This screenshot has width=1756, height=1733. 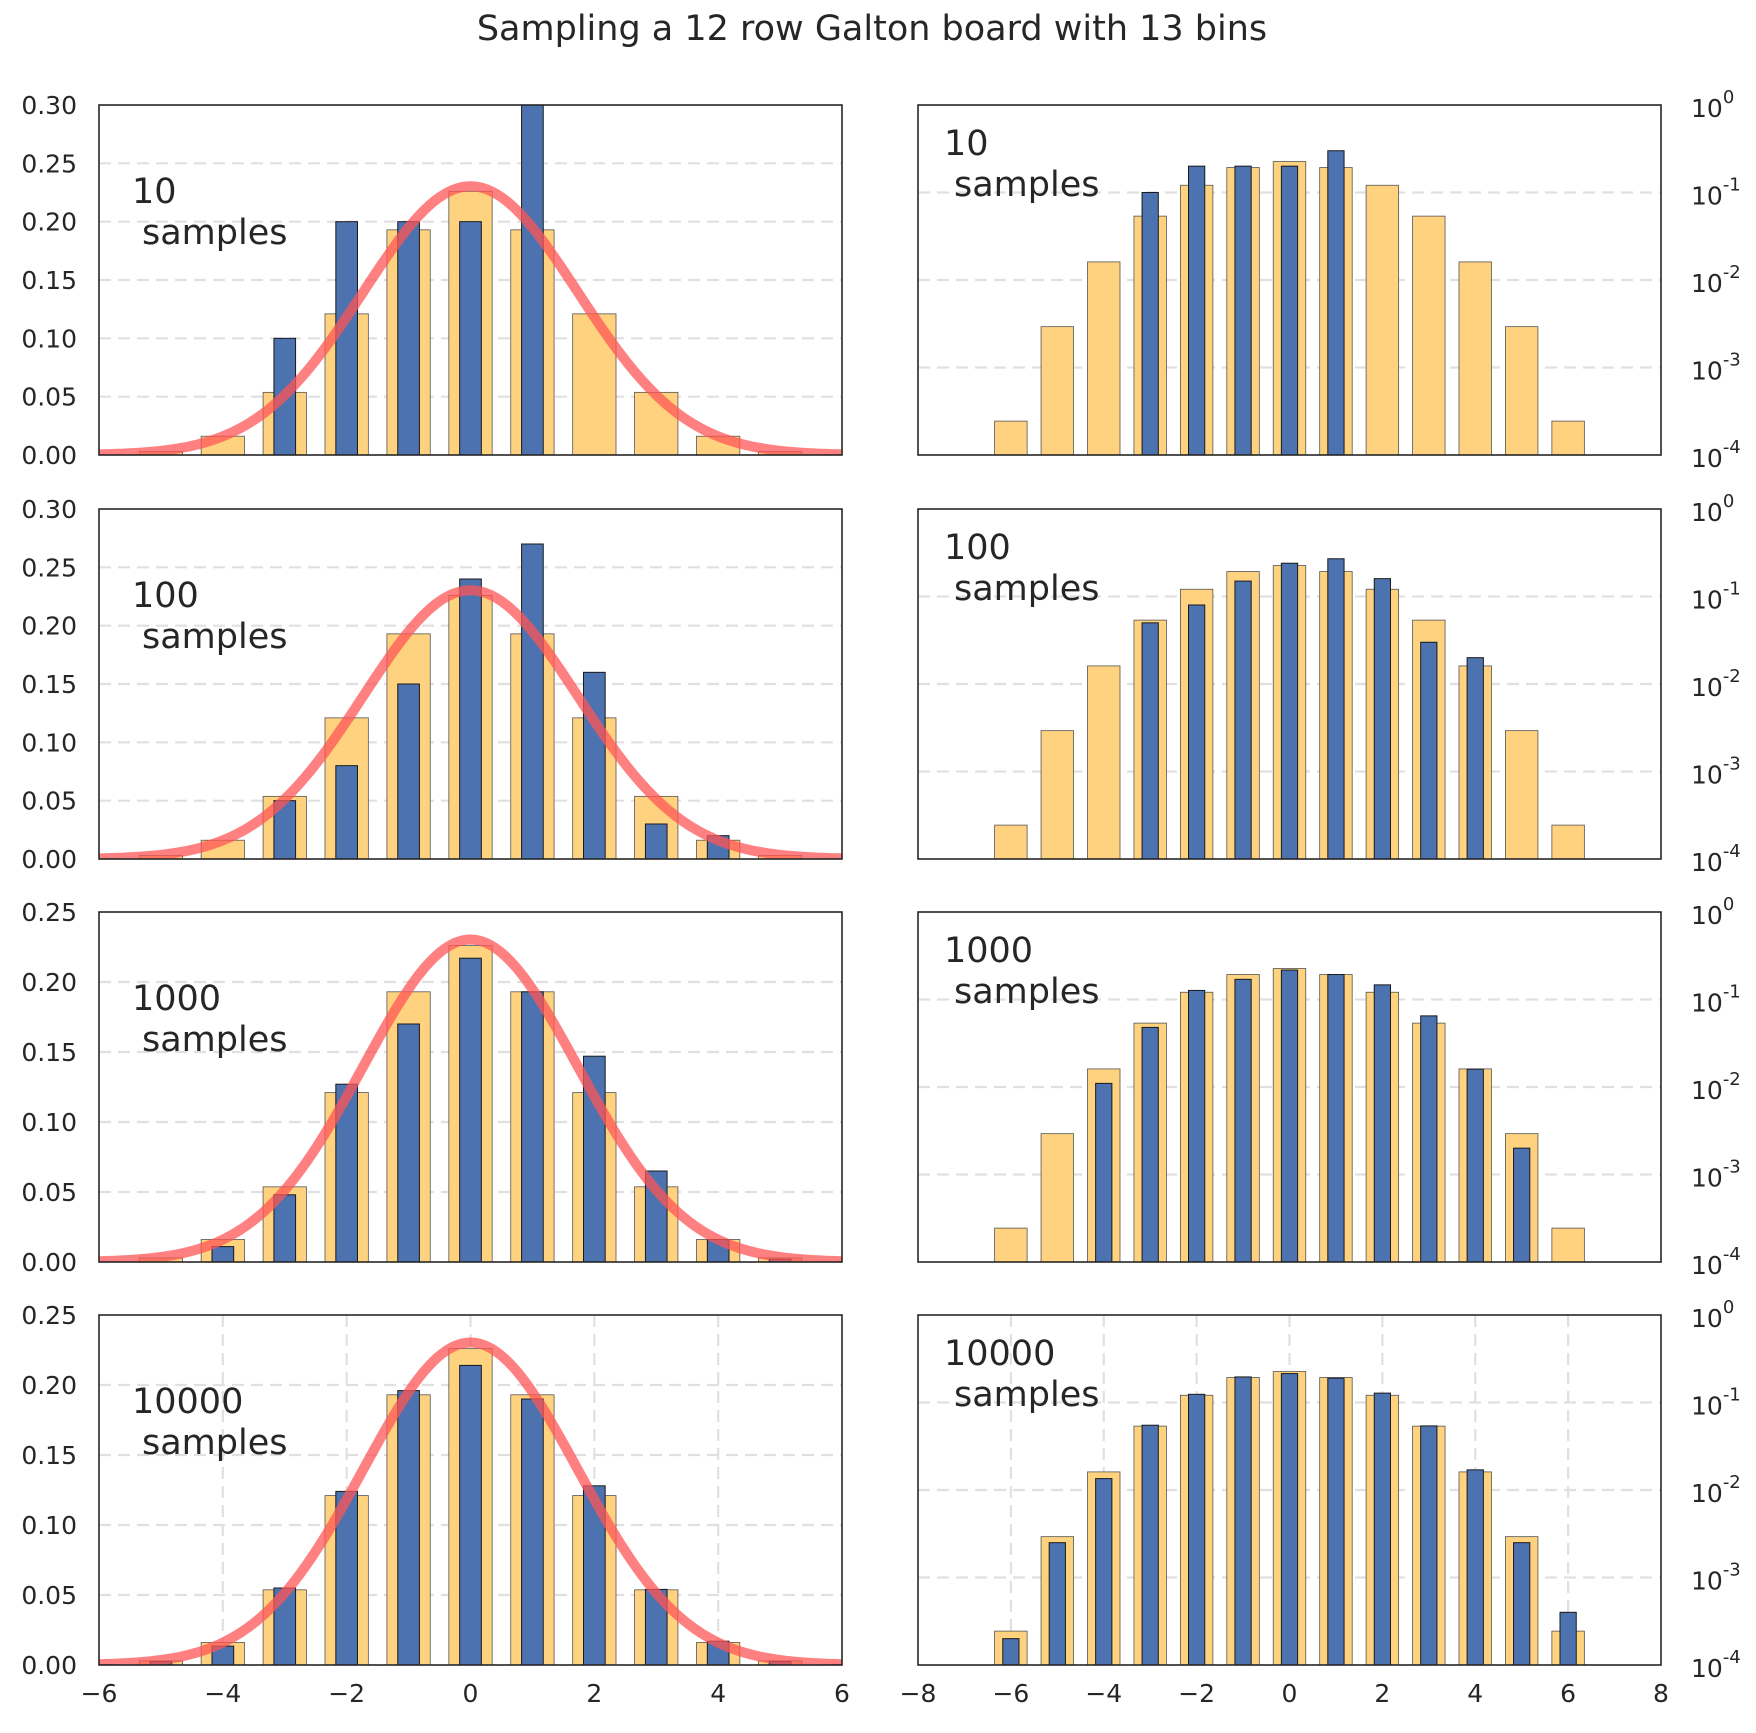 I want to click on y-tick-labels: 10⁰ 10⁻¹ 10⁻² 10⁻³ 10⁻⁴, so click(x=1716, y=684).